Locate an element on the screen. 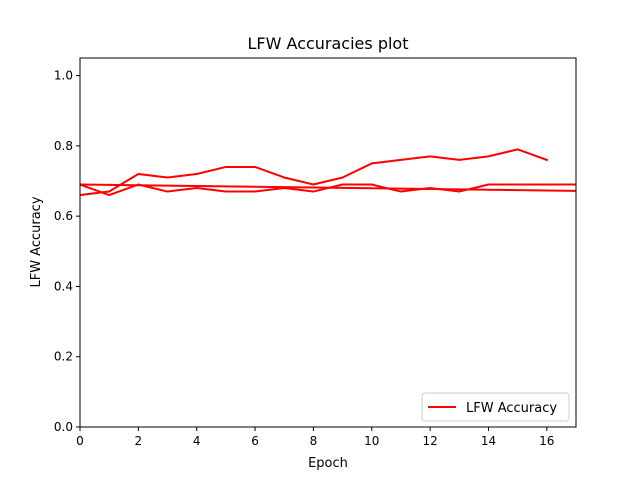  y-tick-label: 0.4 is located at coordinates (63, 286).